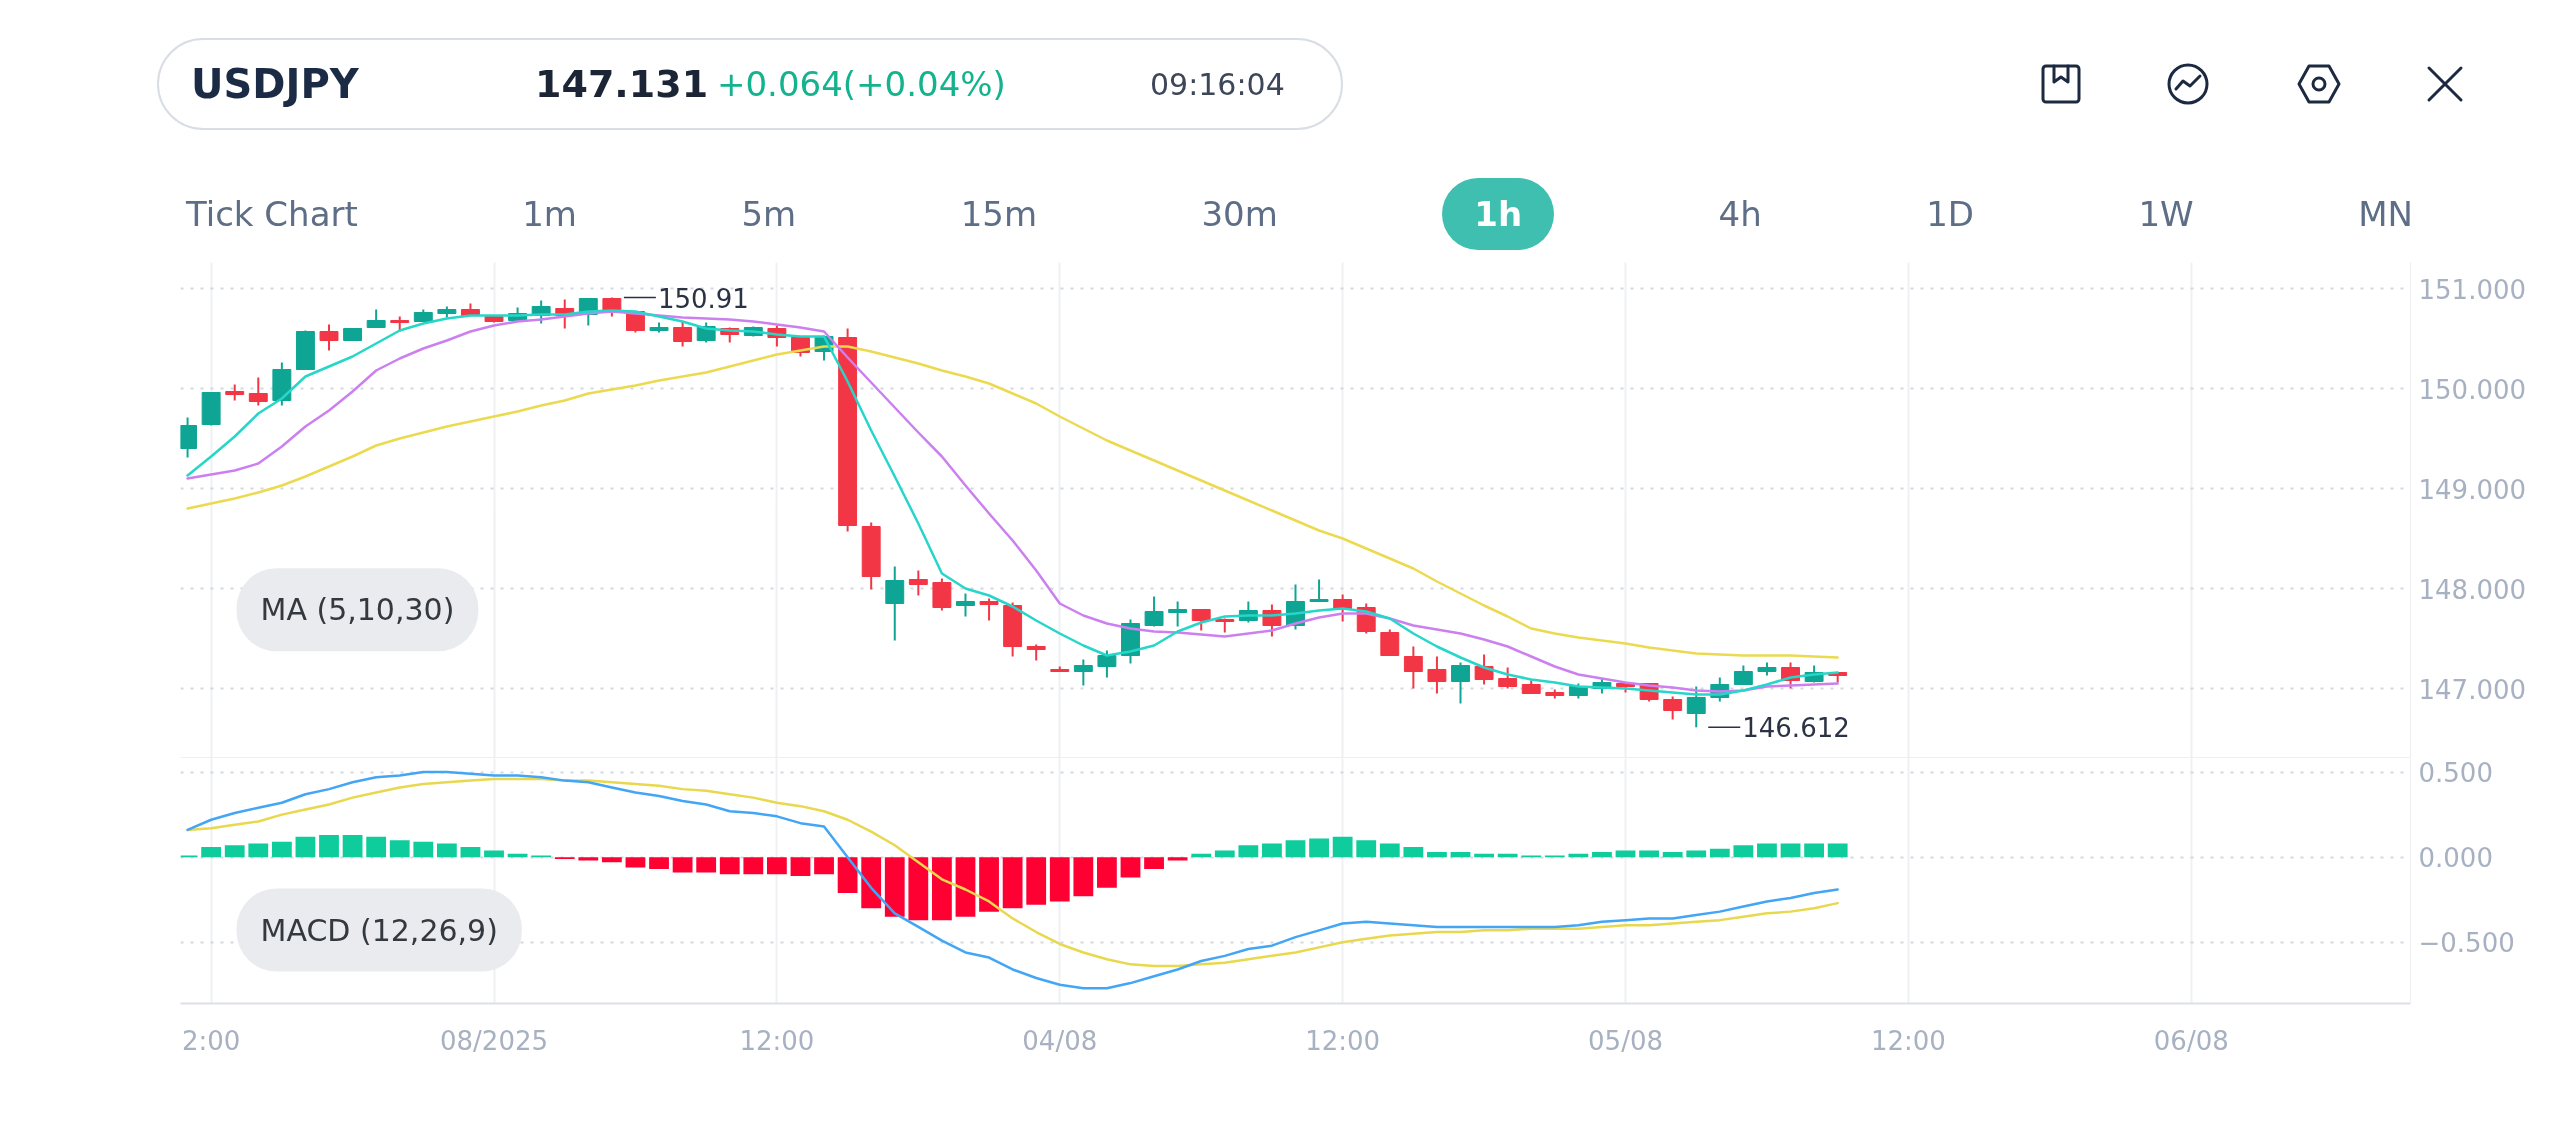 Image resolution: width=2560 pixels, height=1131 pixels. I want to click on y-tick-label: 0.000, so click(2455, 858).